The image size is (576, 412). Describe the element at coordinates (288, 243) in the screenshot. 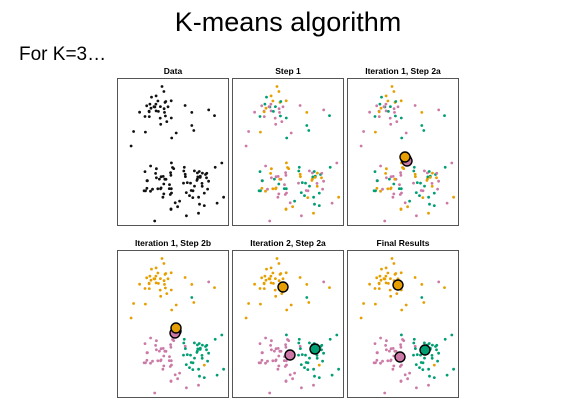

I see `panel-title-iter2-step2a: Iteration 2, Step 2a` at that location.